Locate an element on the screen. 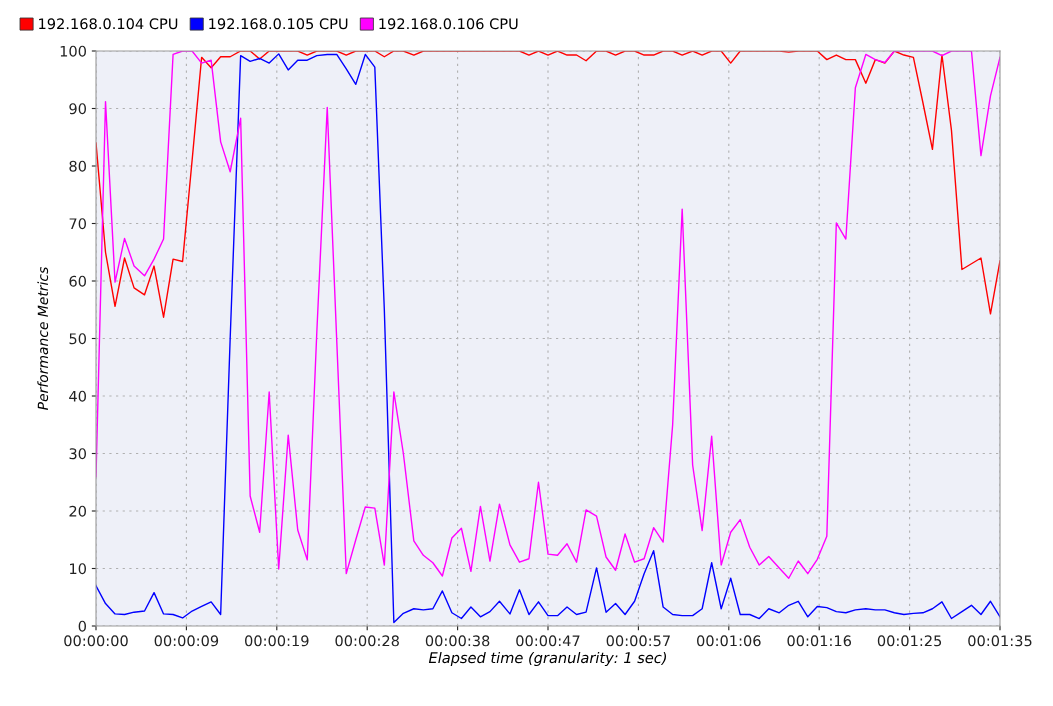  y-tick-label: 10 is located at coordinates (78, 569).